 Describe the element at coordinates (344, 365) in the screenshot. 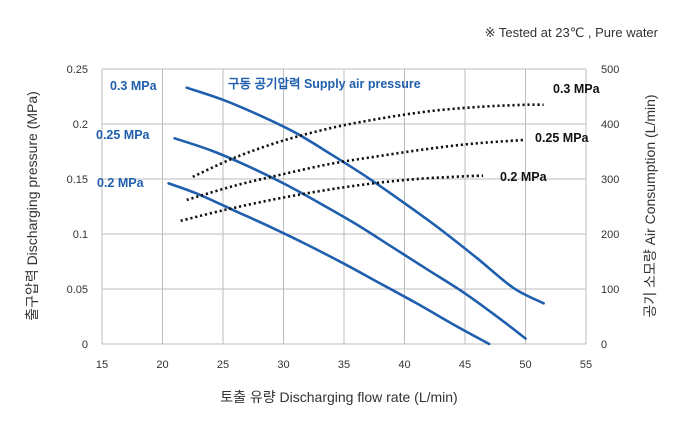

I see `x-tick-label: 35` at that location.